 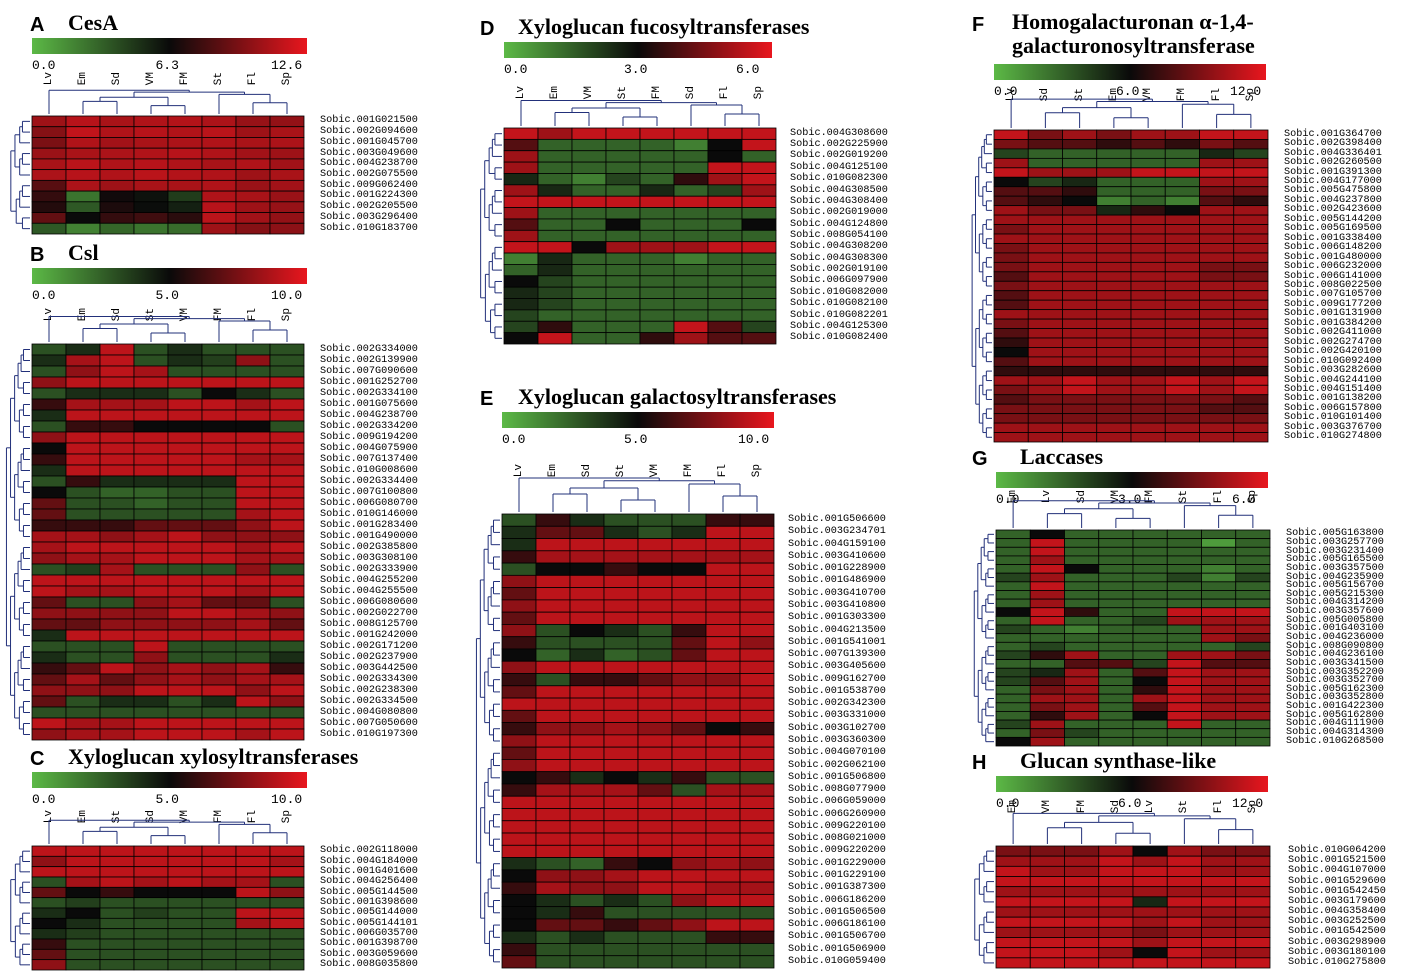 I want to click on gene-label: Sobic.001G506500, so click(x=837, y=912).